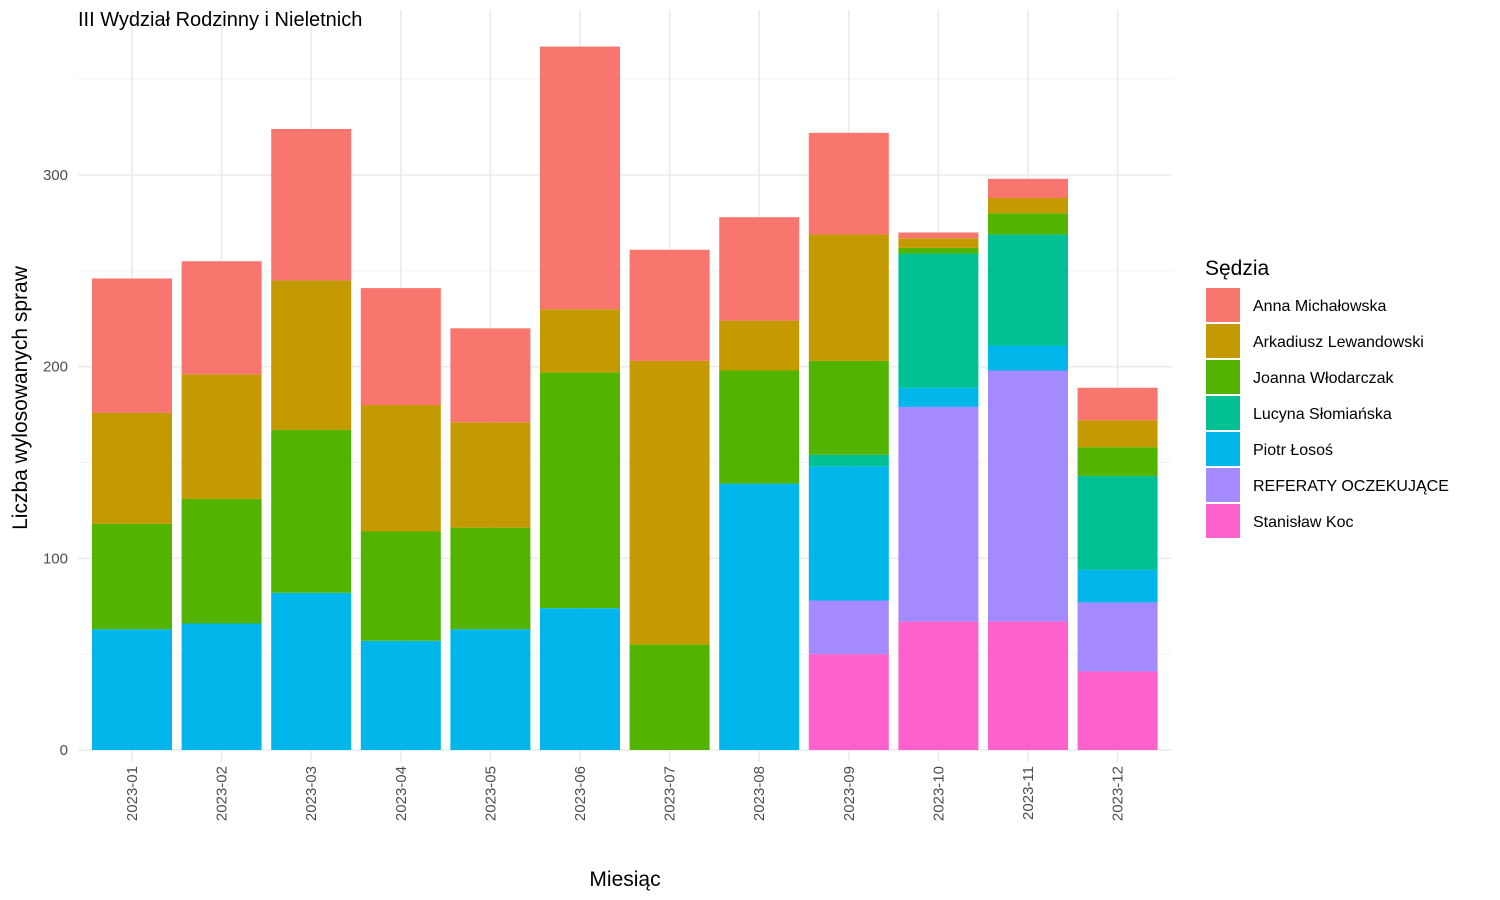 The width and height of the screenshot is (1500, 900). What do you see at coordinates (1237, 268) in the screenshot?
I see `legend-title: Sędzia` at bounding box center [1237, 268].